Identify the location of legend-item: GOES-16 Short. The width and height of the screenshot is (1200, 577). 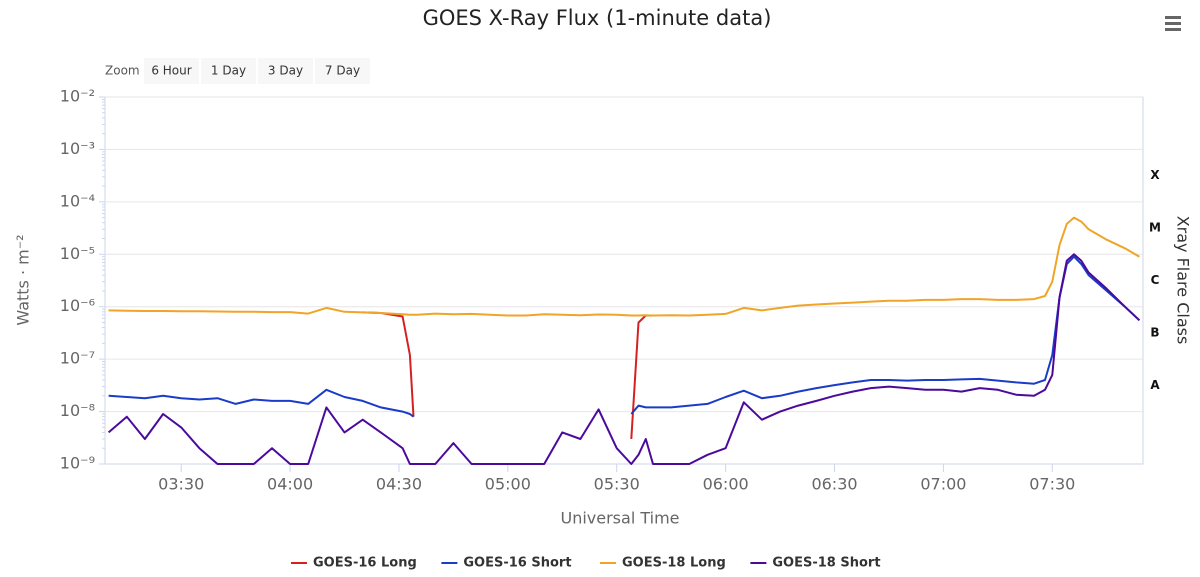
(506, 563).